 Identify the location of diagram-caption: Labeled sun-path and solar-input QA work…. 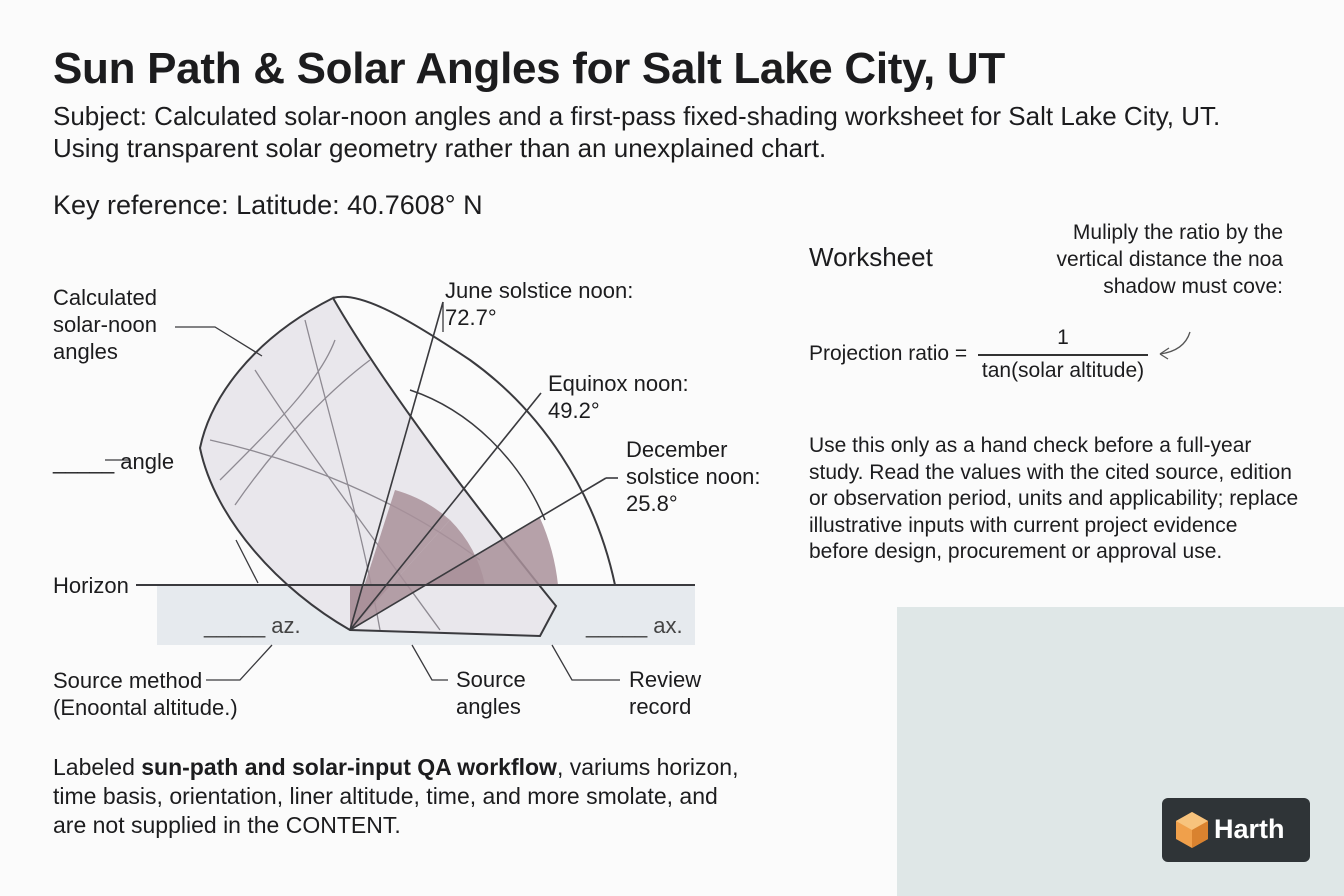
(403, 796).